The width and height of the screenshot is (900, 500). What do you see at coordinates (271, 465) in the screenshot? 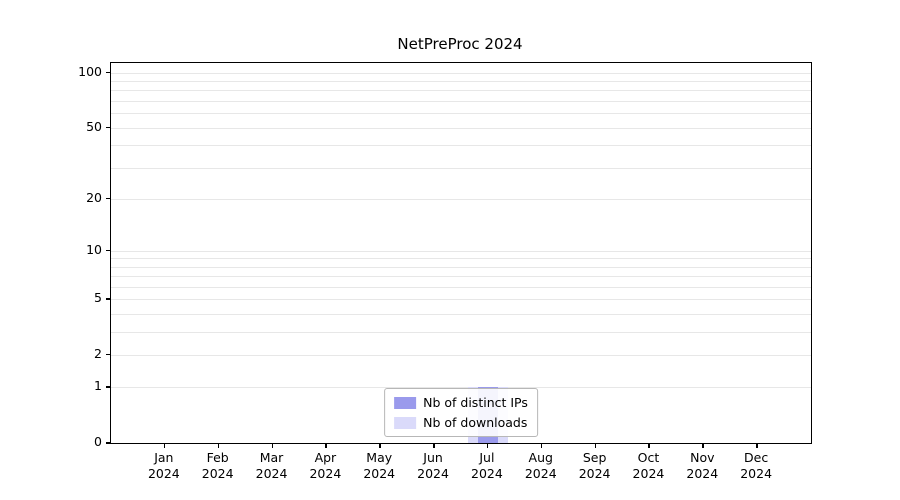
I see `x-tick-label: Mar 2024` at bounding box center [271, 465].